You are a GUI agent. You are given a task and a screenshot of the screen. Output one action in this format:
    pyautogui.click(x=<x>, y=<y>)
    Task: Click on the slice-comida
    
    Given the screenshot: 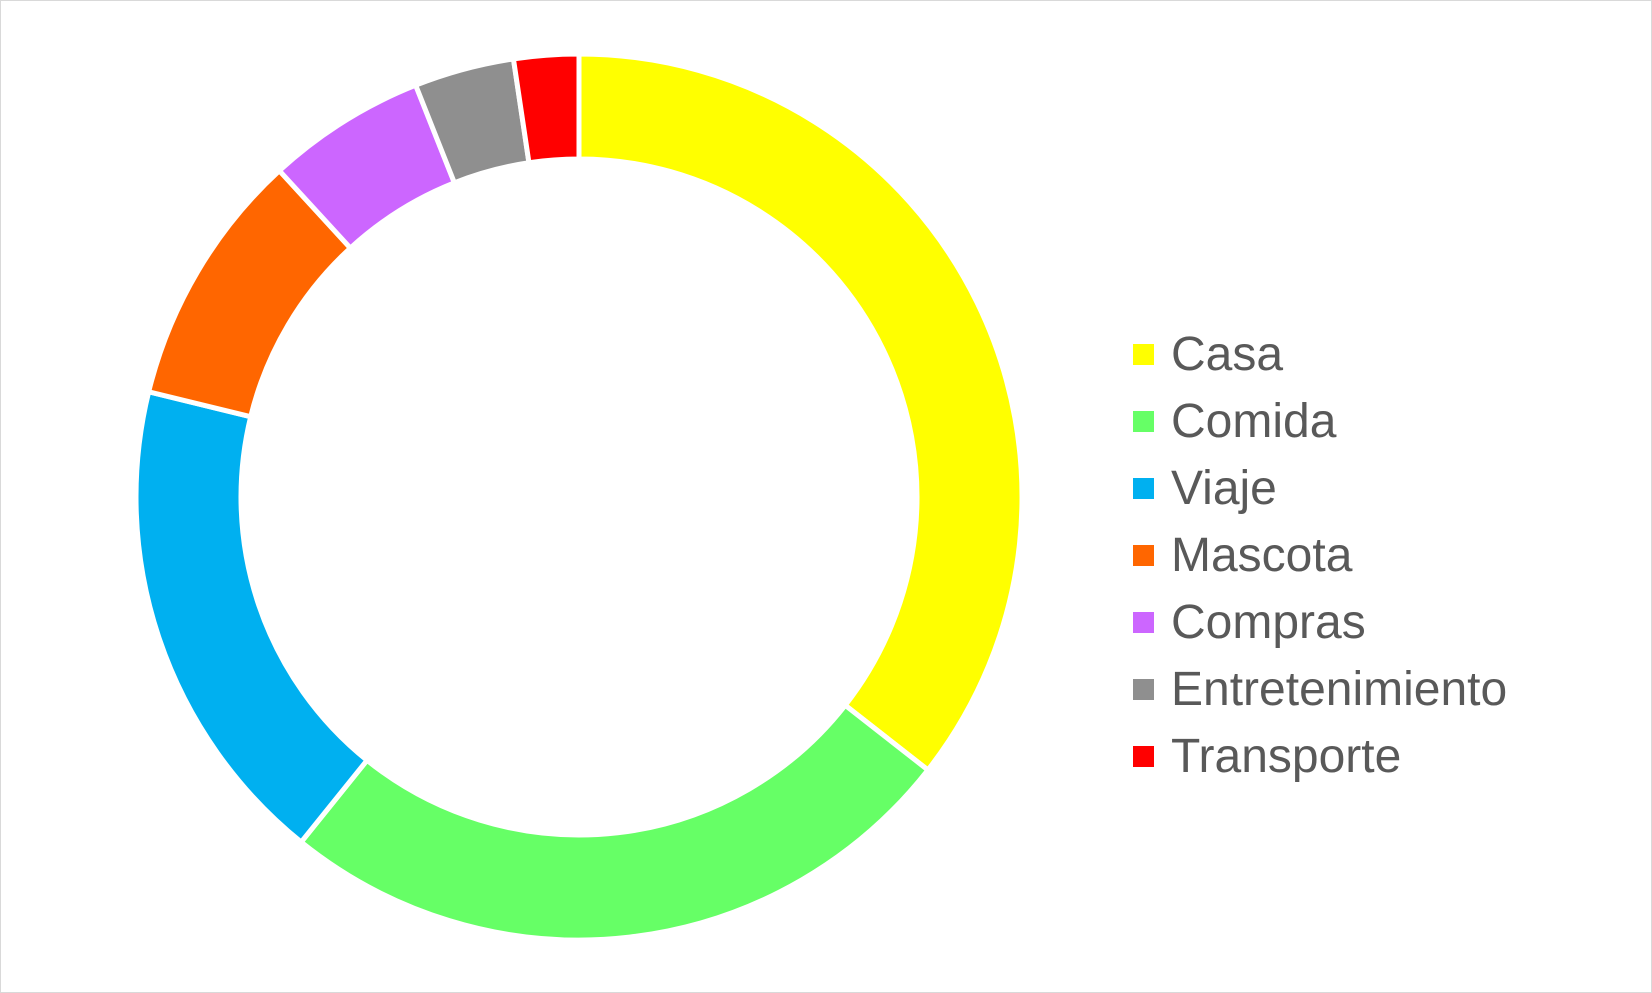 What is the action you would take?
    pyautogui.click(x=614, y=822)
    